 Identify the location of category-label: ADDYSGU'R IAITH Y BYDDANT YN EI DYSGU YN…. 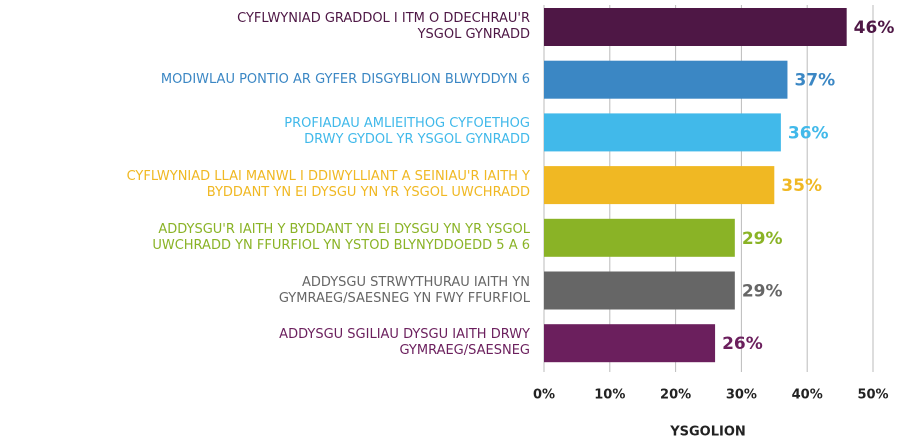
(341, 237).